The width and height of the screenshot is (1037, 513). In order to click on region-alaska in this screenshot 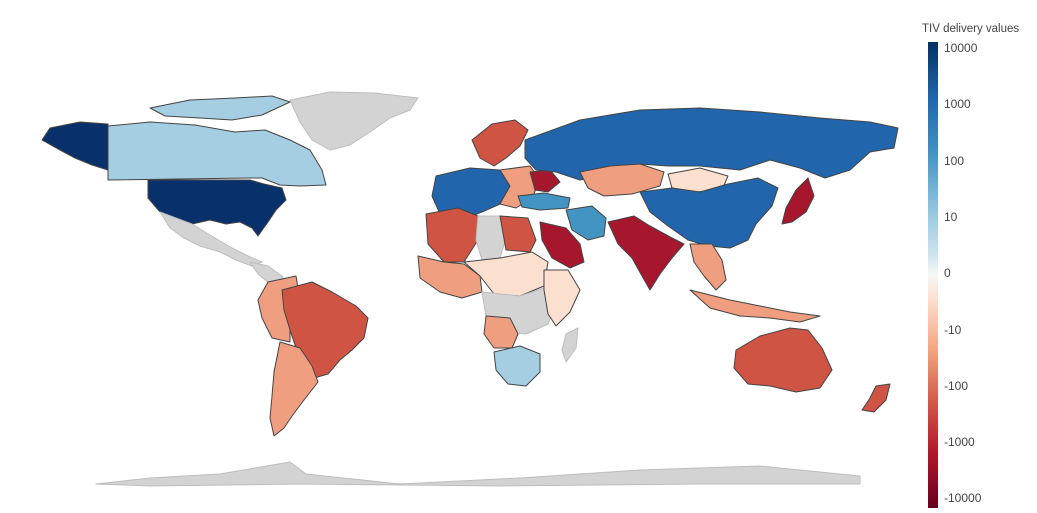, I will do `click(75, 146)`.